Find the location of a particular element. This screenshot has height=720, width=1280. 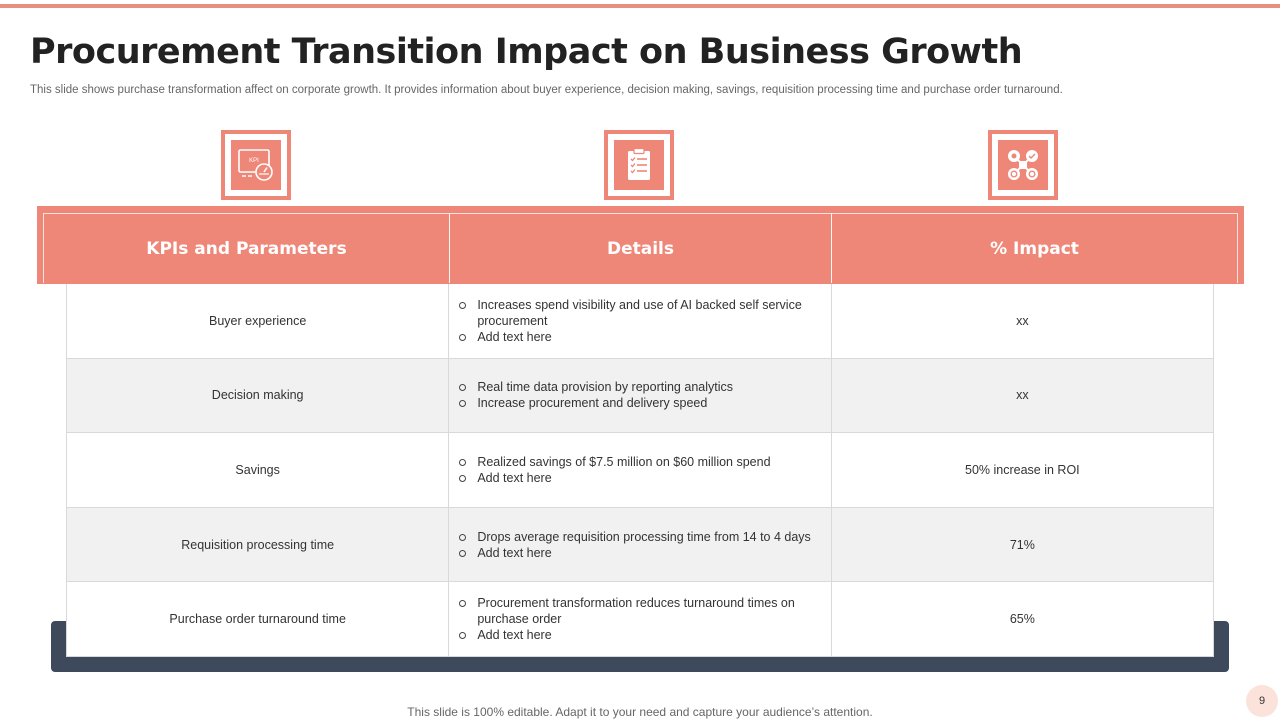

header-kpis: KPIs and Parameters is located at coordinates (246, 248).